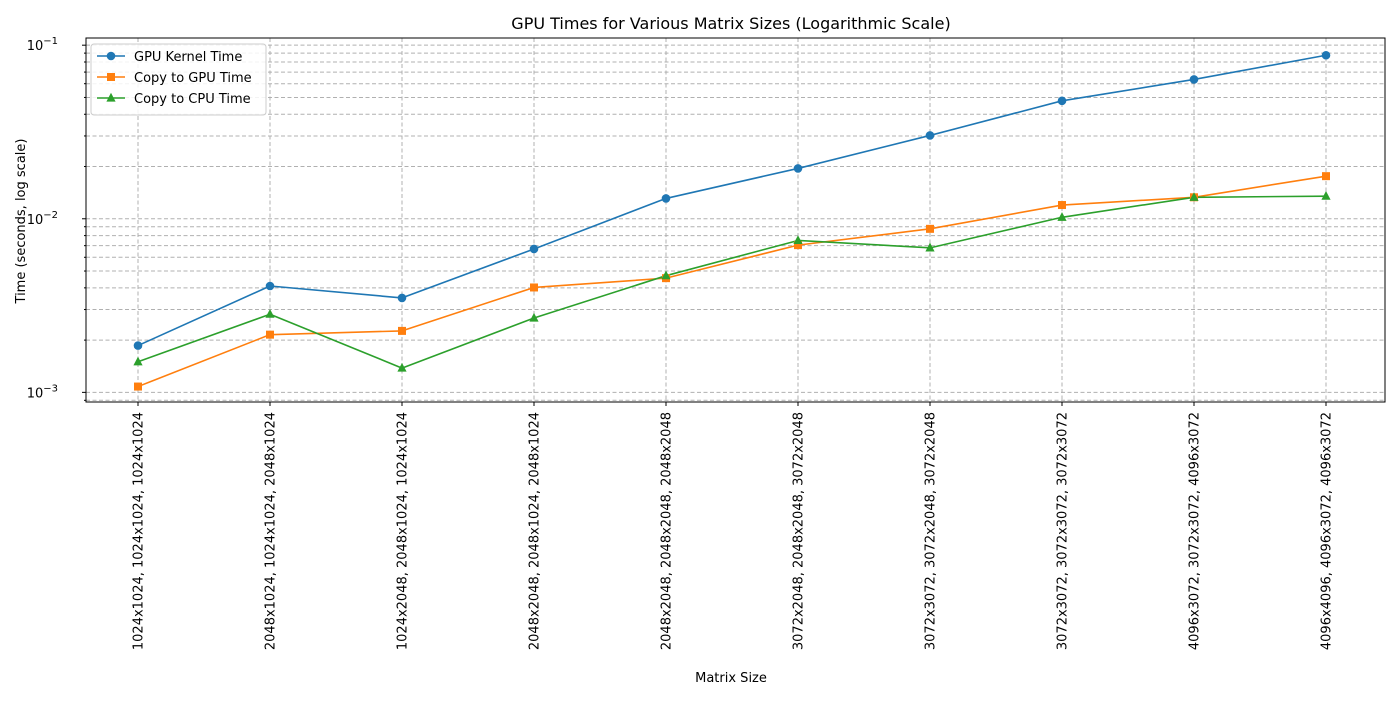  Describe the element at coordinates (1195, 531) in the screenshot. I see `x-tick-label: 4096x3072, 3072x3072, 4096x3072` at that location.